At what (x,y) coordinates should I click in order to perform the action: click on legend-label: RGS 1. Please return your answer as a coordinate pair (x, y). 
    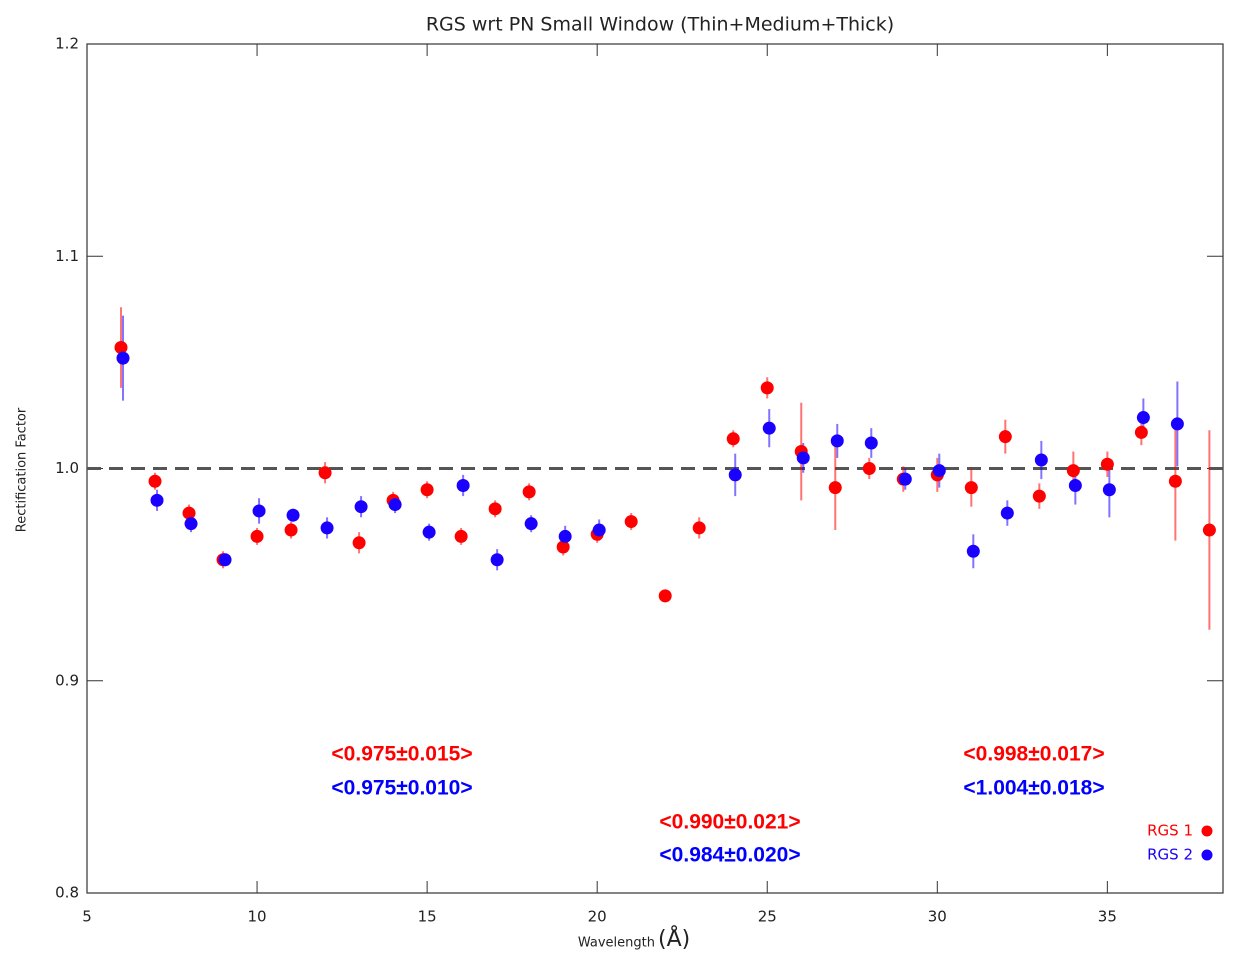
    Looking at the image, I should click on (1170, 831).